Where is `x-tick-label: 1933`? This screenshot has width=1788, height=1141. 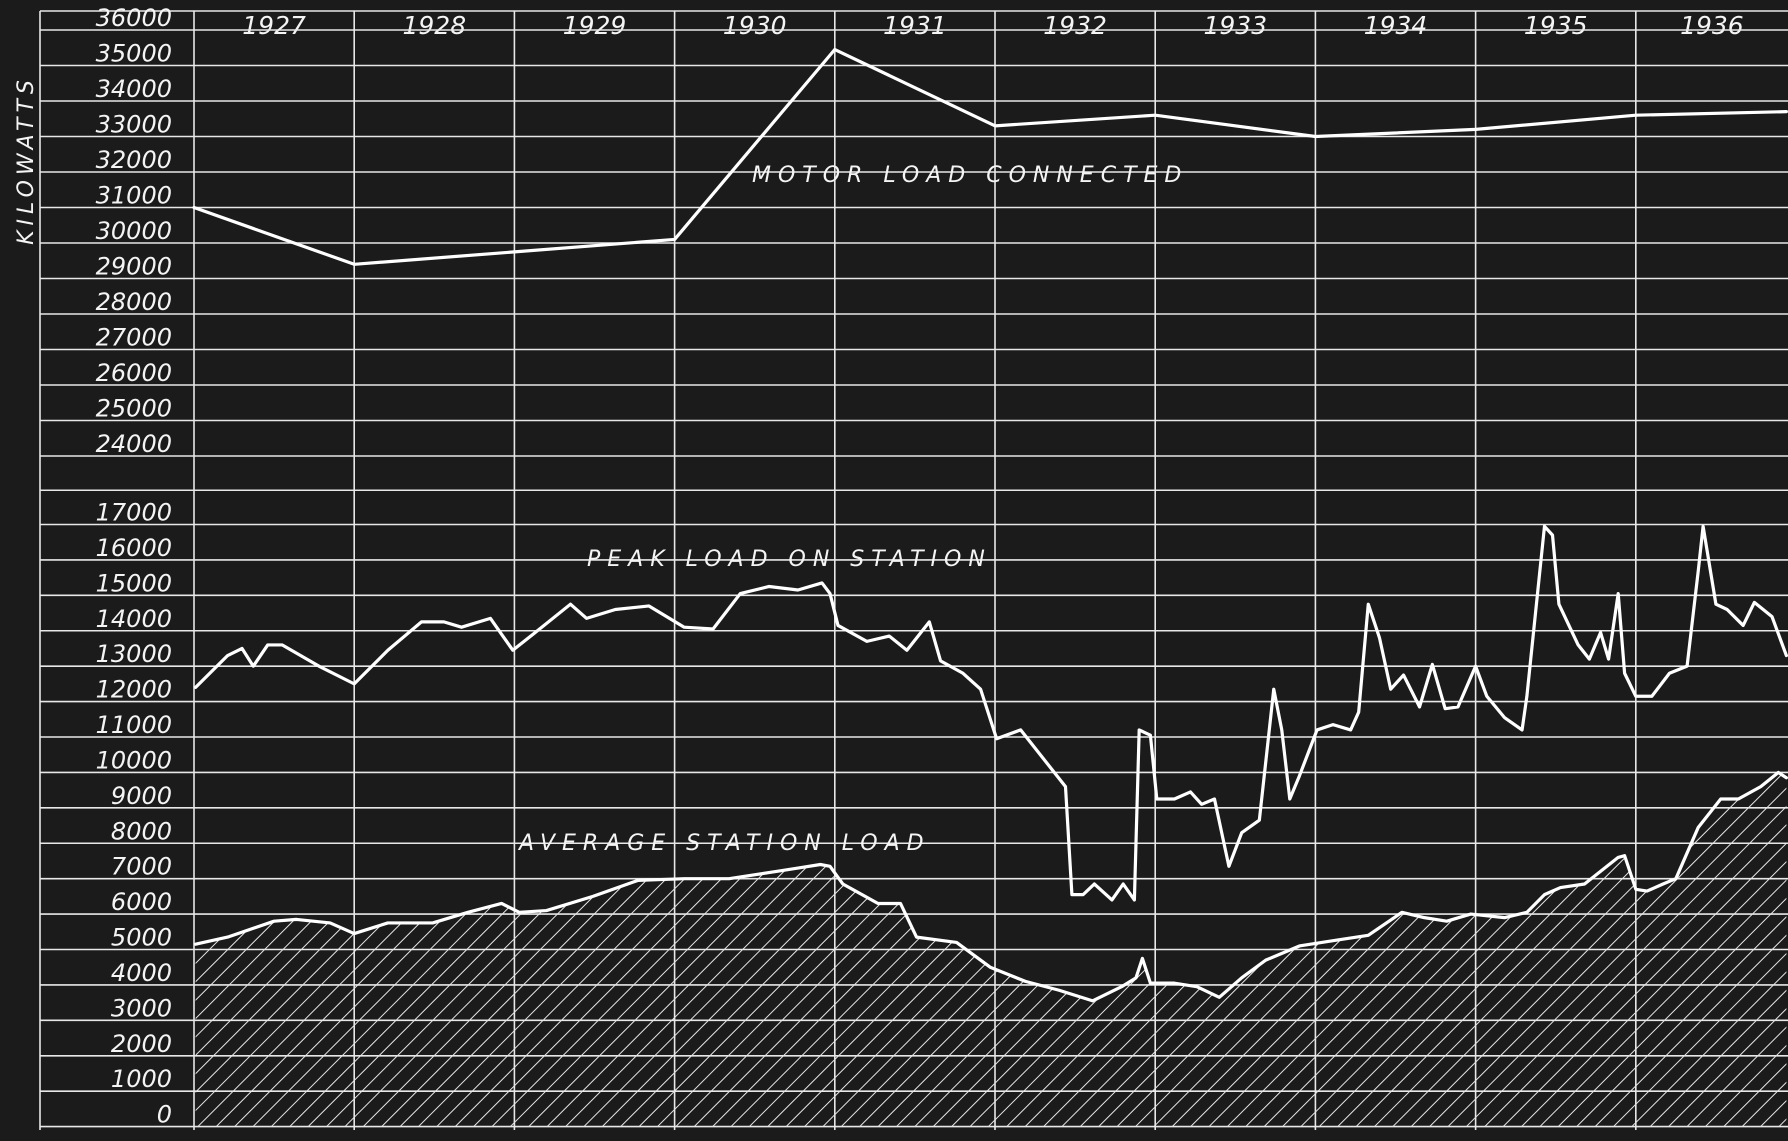 x-tick-label: 1933 is located at coordinates (1235, 25).